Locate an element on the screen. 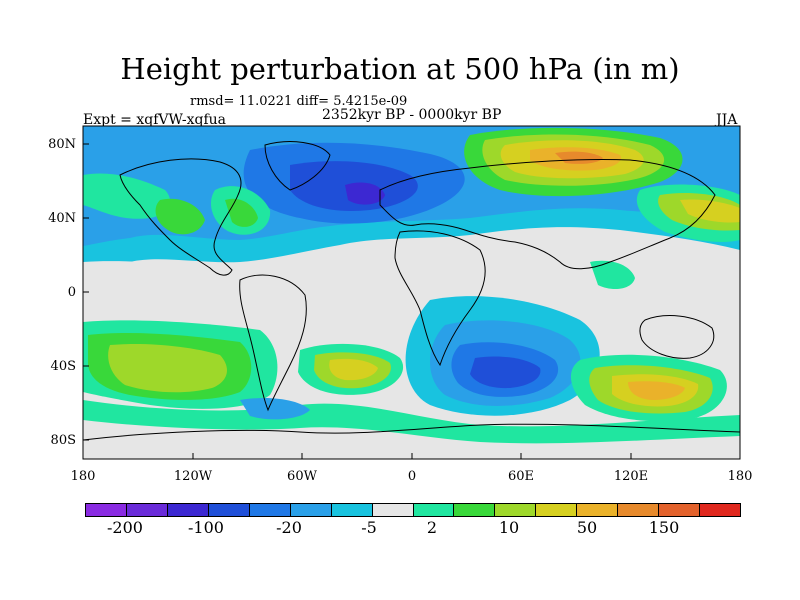 The width and height of the screenshot is (800, 600). lat-label-40n: 40N is located at coordinates (62, 218).